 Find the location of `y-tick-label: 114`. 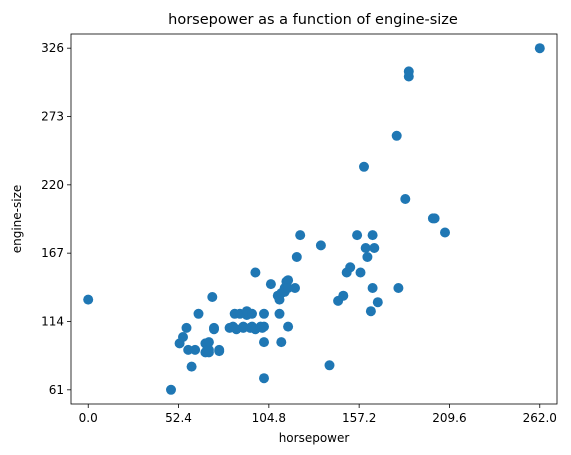

y-tick-label: 114 is located at coordinates (52, 321).